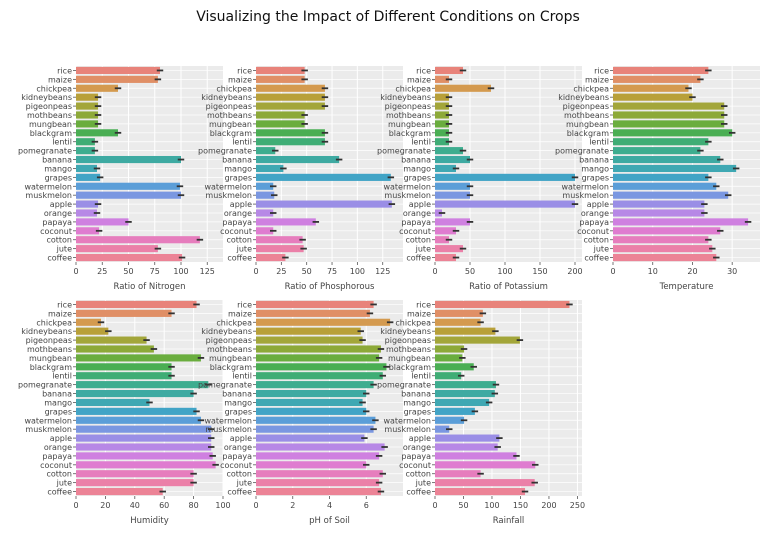 The width and height of the screenshot is (776, 534). Describe the element at coordinates (135, 505) in the screenshot. I see `x-tick-label: 40` at that location.